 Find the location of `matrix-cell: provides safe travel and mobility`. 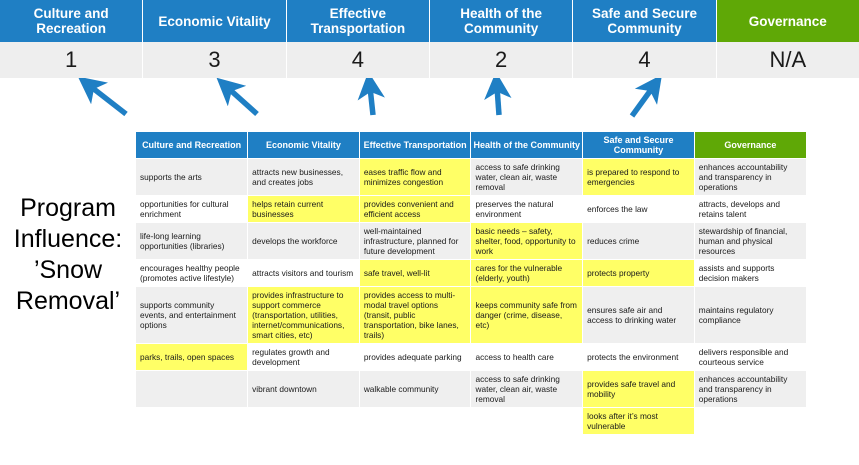

matrix-cell: provides safe travel and mobility is located at coordinates (638, 389).